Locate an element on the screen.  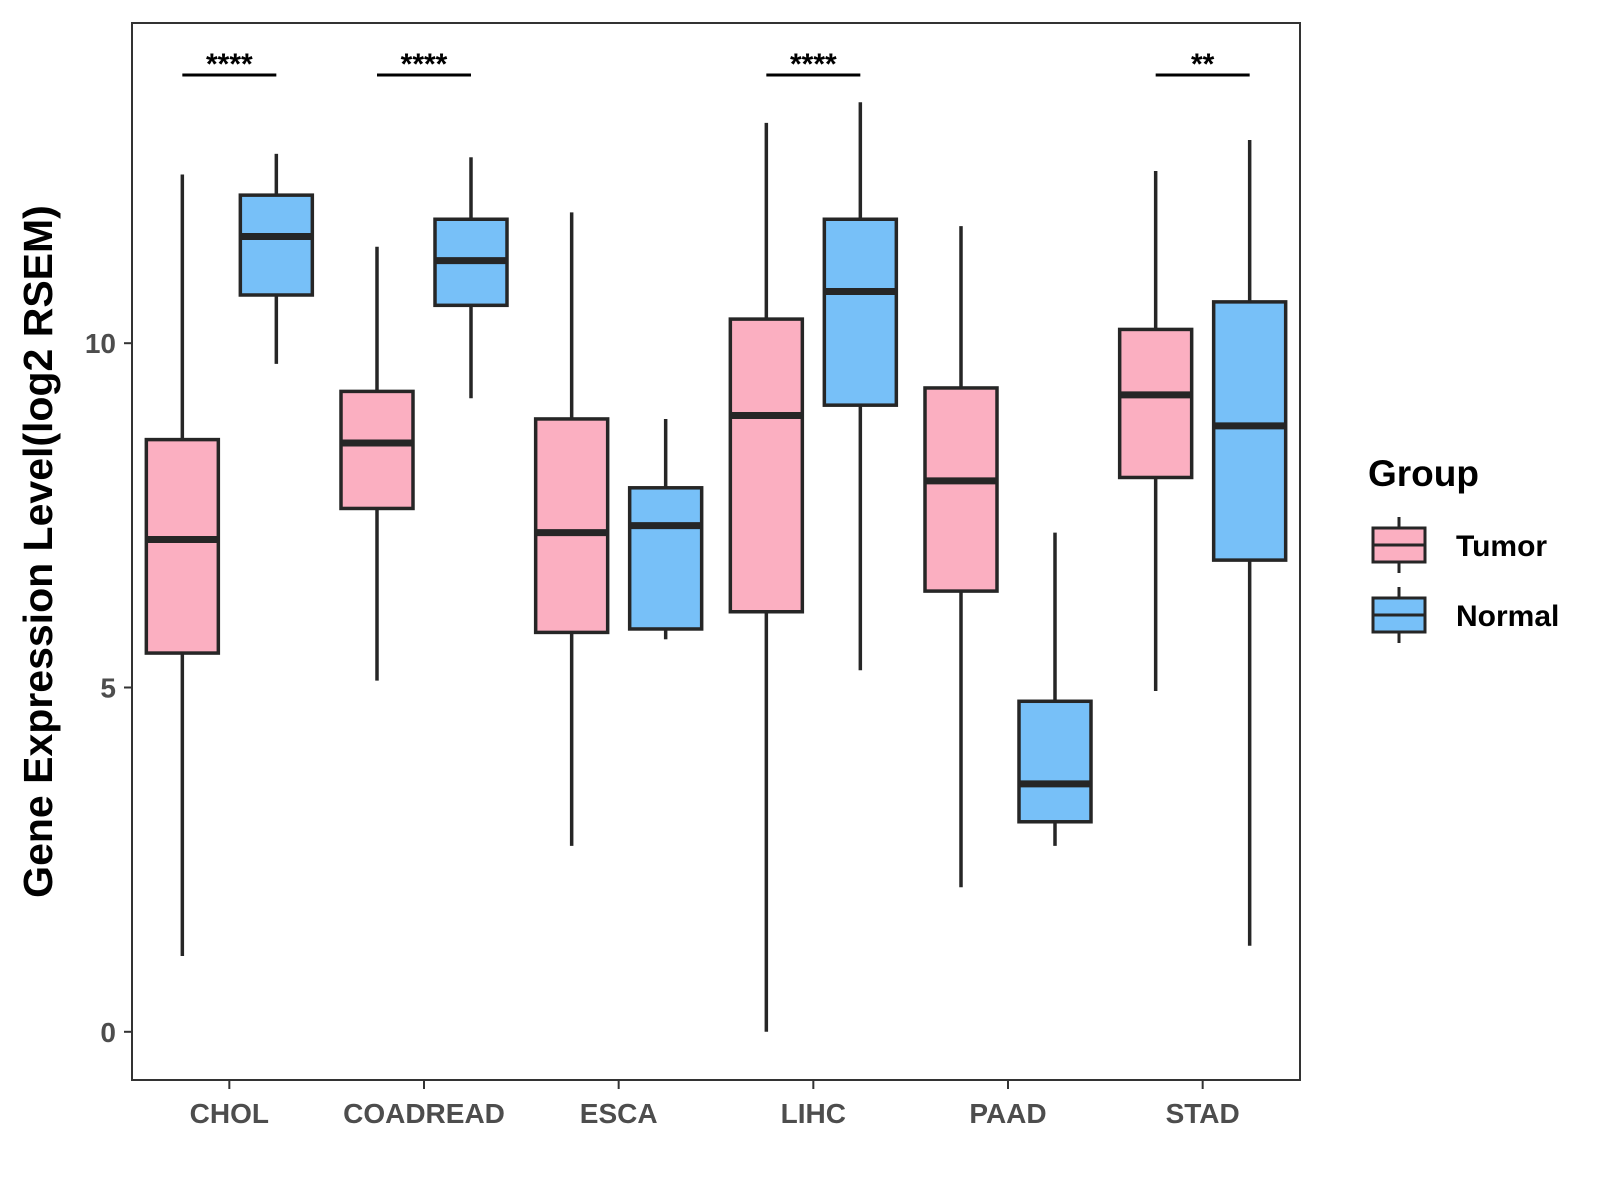
legend-item-tumor: Tumor is located at coordinates (1459, 545).